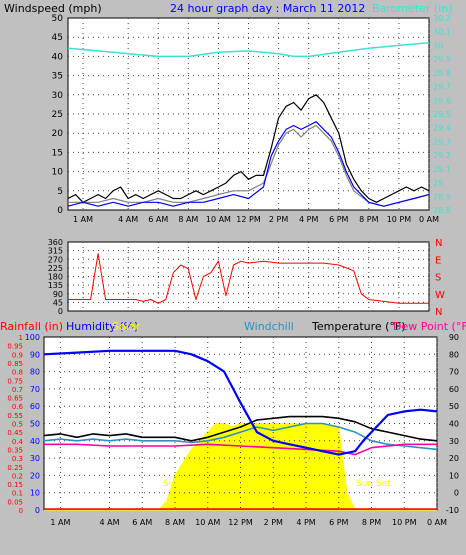  Describe the element at coordinates (35, 475) in the screenshot. I see `humidity-tick-20: 20` at that location.